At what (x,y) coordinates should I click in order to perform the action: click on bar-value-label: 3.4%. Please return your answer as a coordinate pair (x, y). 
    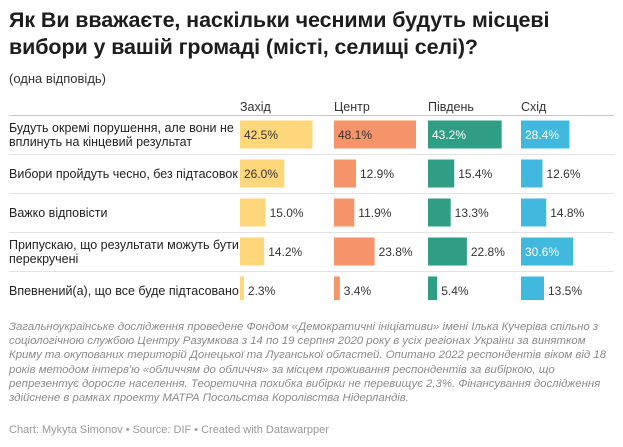
    Looking at the image, I should click on (358, 291).